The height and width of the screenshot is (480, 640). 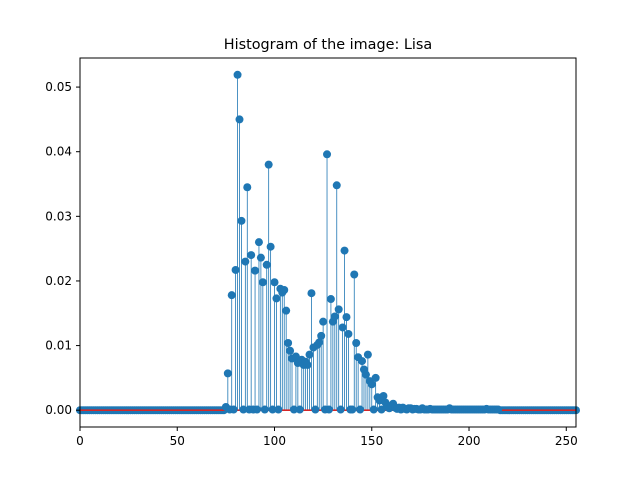 What do you see at coordinates (58, 152) in the screenshot?
I see `y-tick-label: 0.04` at bounding box center [58, 152].